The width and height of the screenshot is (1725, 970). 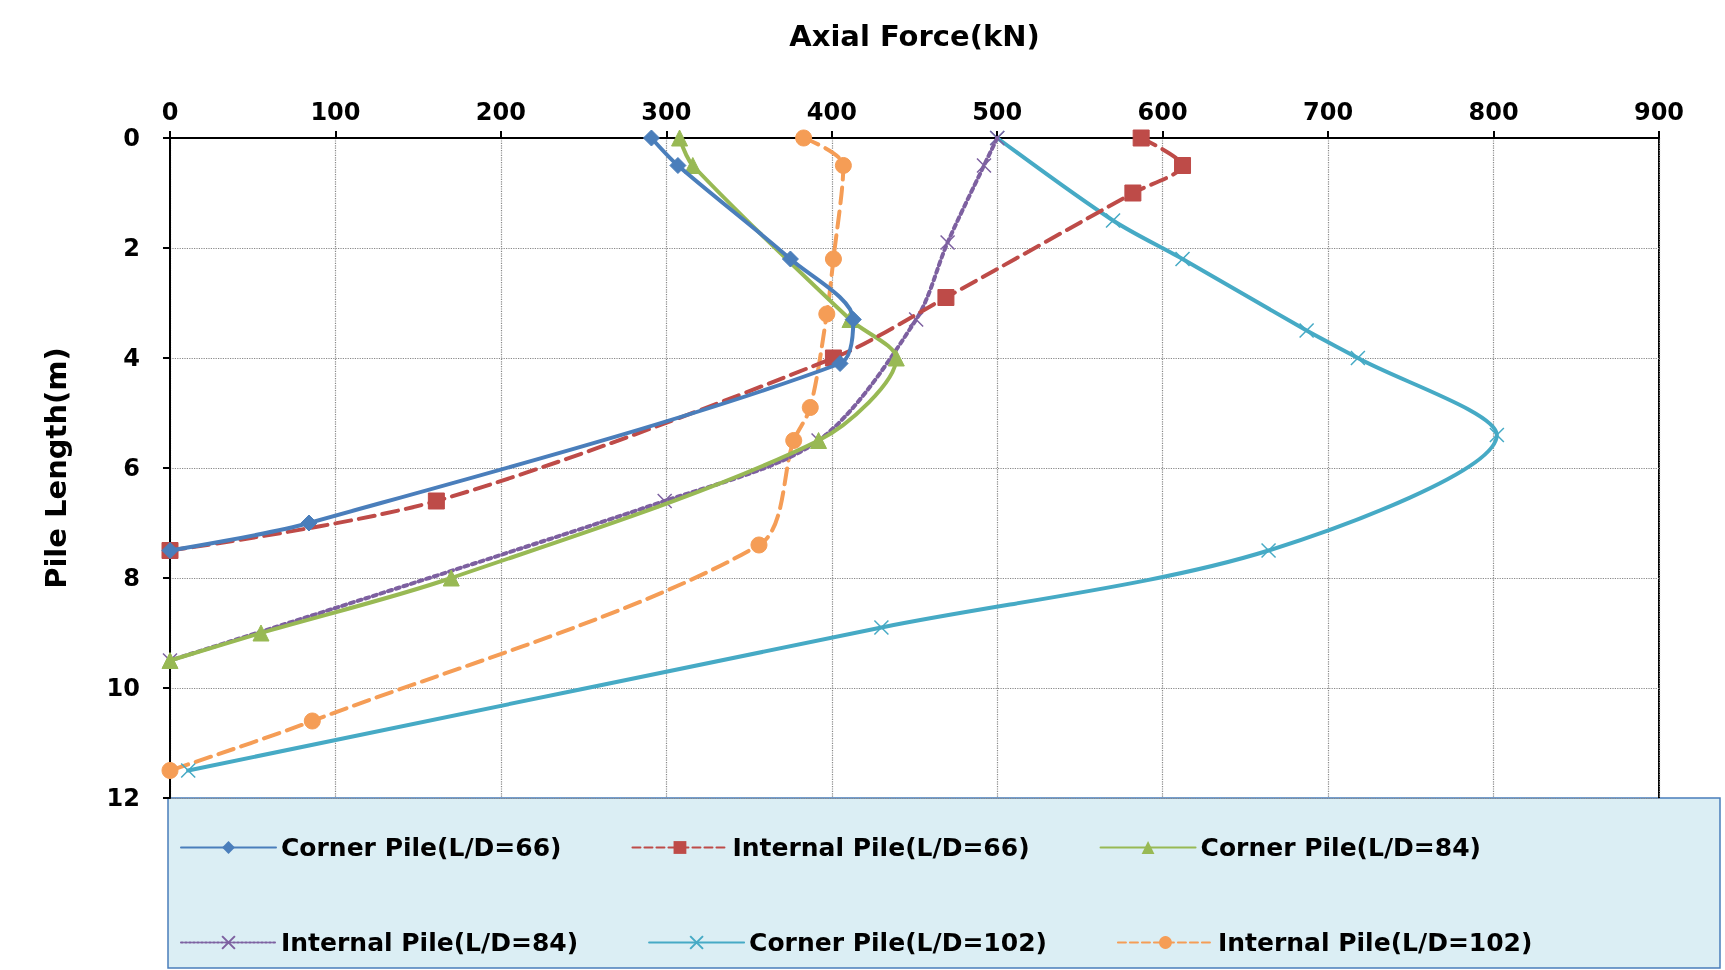 What do you see at coordinates (170, 112) in the screenshot?
I see `x-tick-label: 0` at bounding box center [170, 112].